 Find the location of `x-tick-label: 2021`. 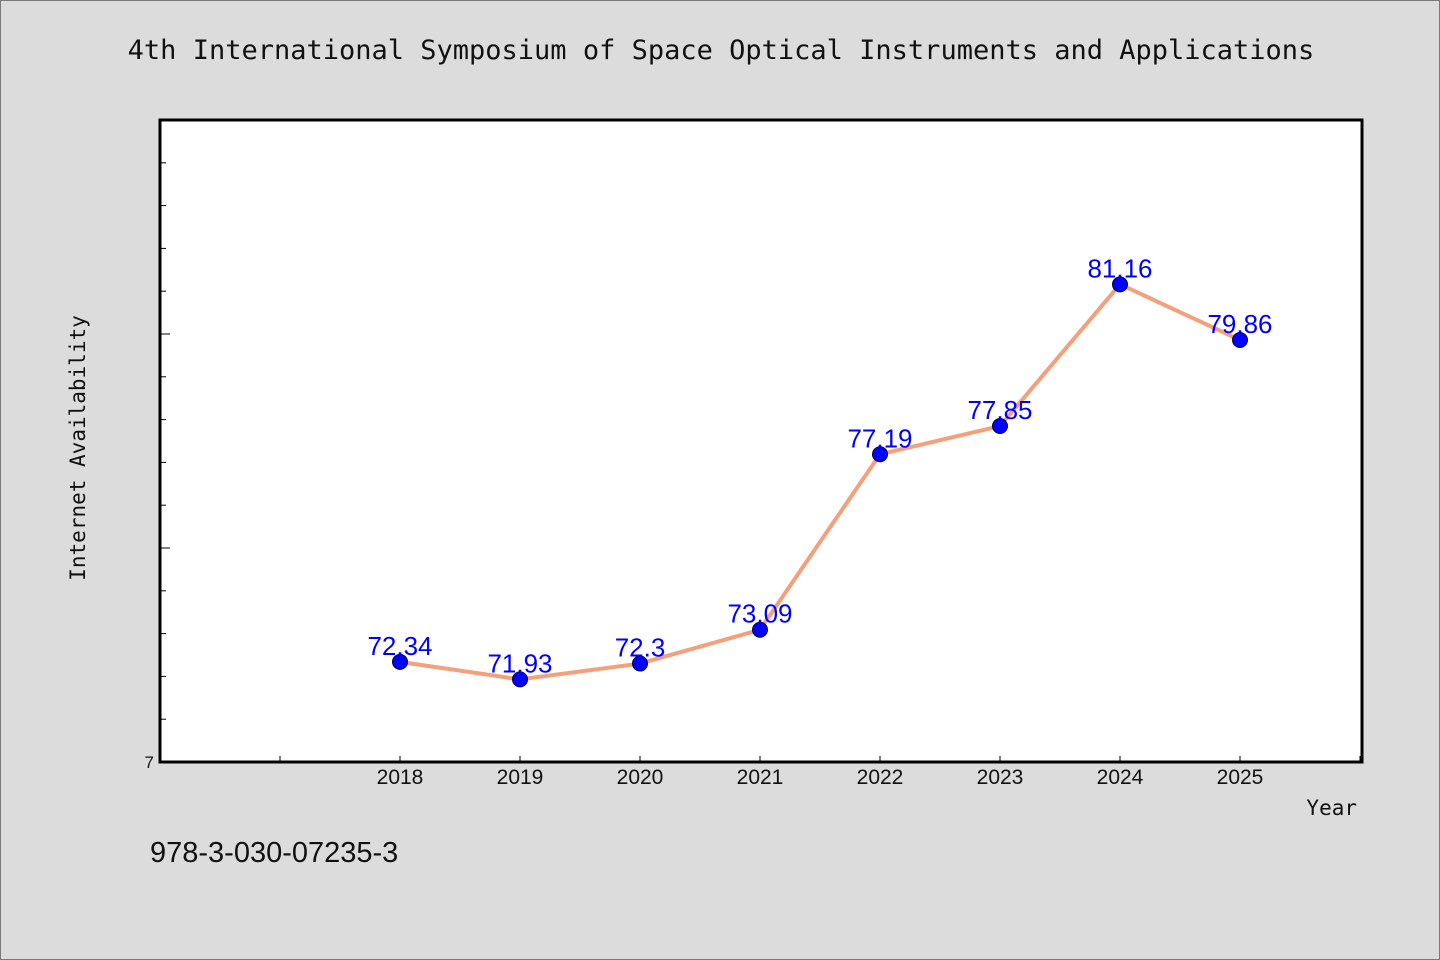

x-tick-label: 2021 is located at coordinates (760, 777).